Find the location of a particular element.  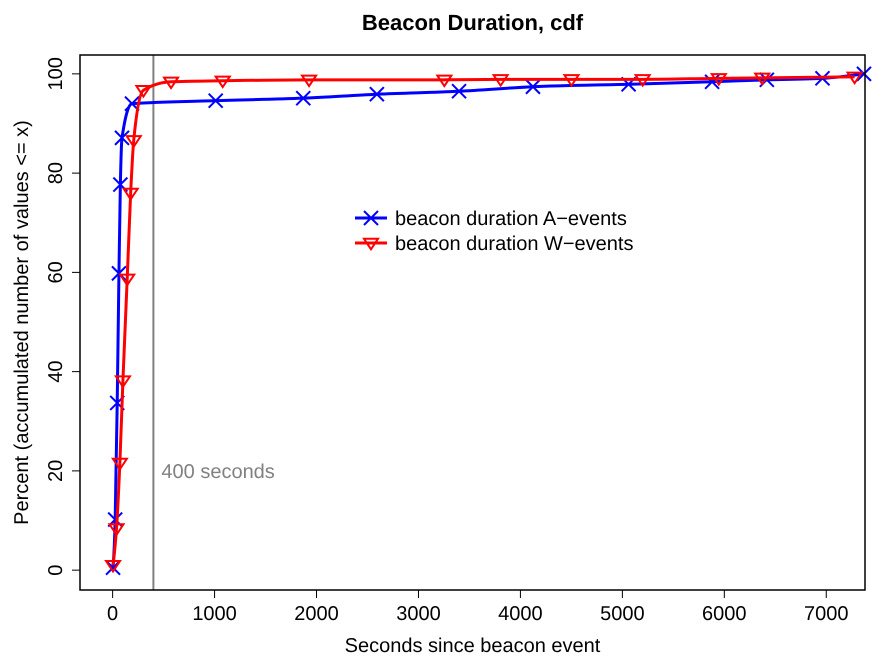

y-tick-label: 0 is located at coordinates (56, 570).